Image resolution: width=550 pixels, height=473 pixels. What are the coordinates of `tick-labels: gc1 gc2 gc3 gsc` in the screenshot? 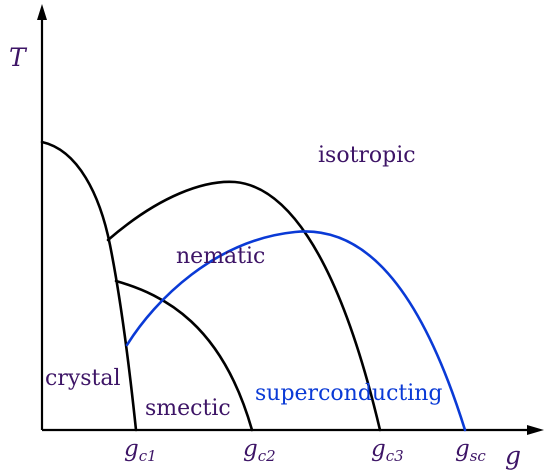 It's located at (305, 450).